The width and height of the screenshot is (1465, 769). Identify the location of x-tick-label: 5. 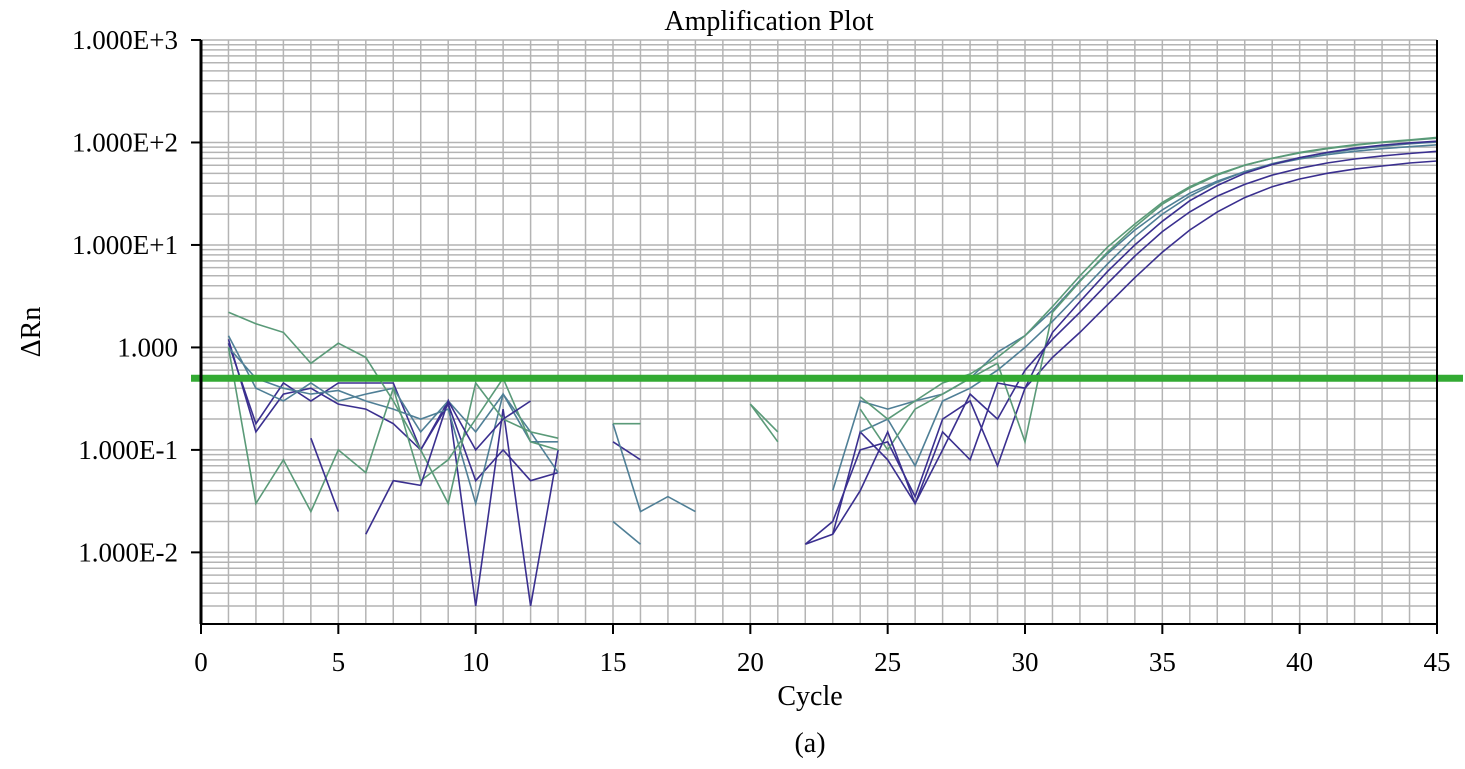
(339, 662).